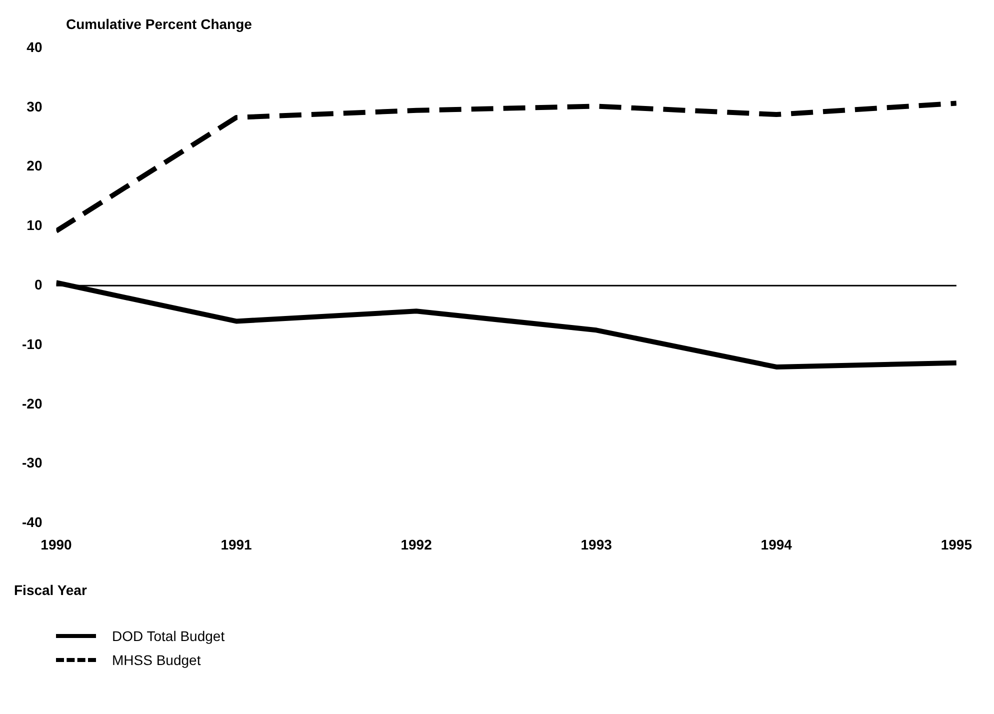  What do you see at coordinates (159, 24) in the screenshot?
I see `y-axis-title: Cumulative Percent Change` at bounding box center [159, 24].